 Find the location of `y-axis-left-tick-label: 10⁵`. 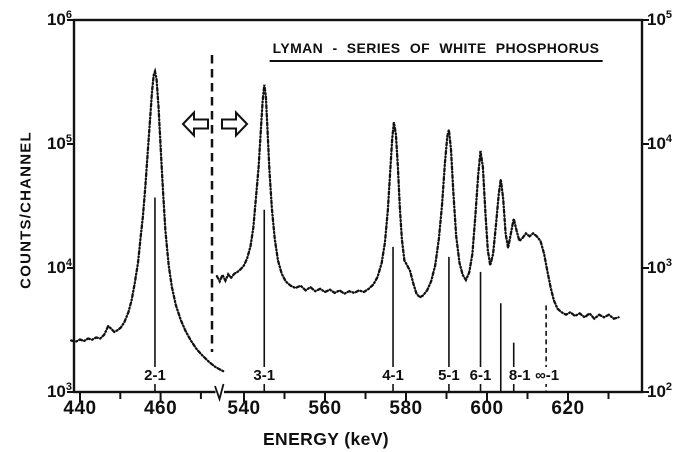

y-axis-left-tick-label: 10⁵ is located at coordinates (59, 143).